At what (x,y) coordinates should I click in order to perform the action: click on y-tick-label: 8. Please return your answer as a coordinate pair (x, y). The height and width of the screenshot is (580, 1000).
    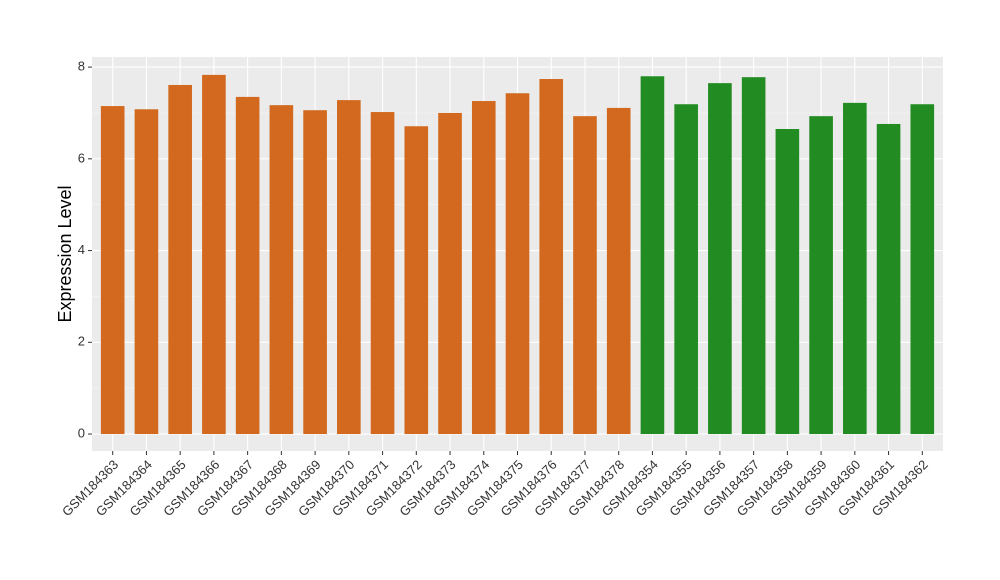
    Looking at the image, I should click on (81, 66).